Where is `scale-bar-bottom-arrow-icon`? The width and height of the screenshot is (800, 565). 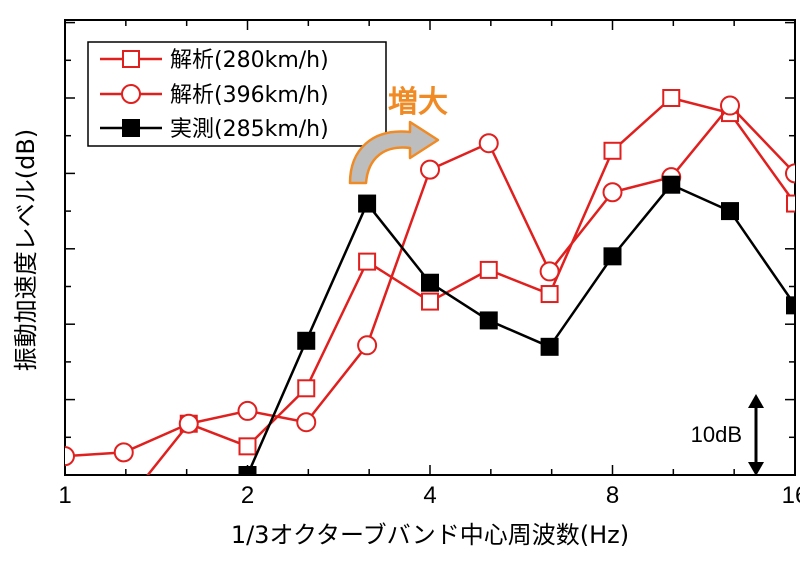 scale-bar-bottom-arrow-icon is located at coordinates (756, 469).